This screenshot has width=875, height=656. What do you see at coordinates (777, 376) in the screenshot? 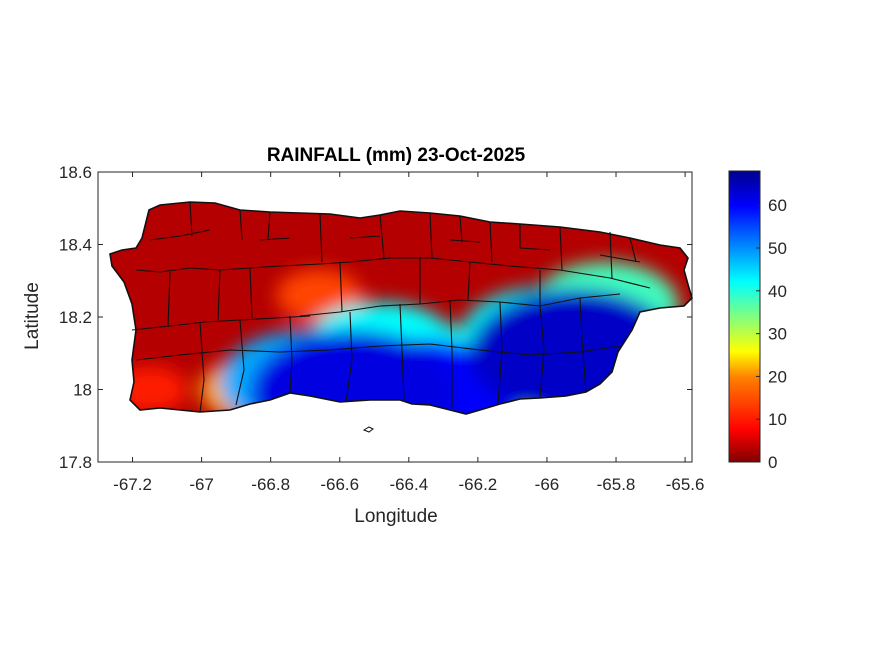
I see `colorbar-tick-label: 20` at bounding box center [777, 376].